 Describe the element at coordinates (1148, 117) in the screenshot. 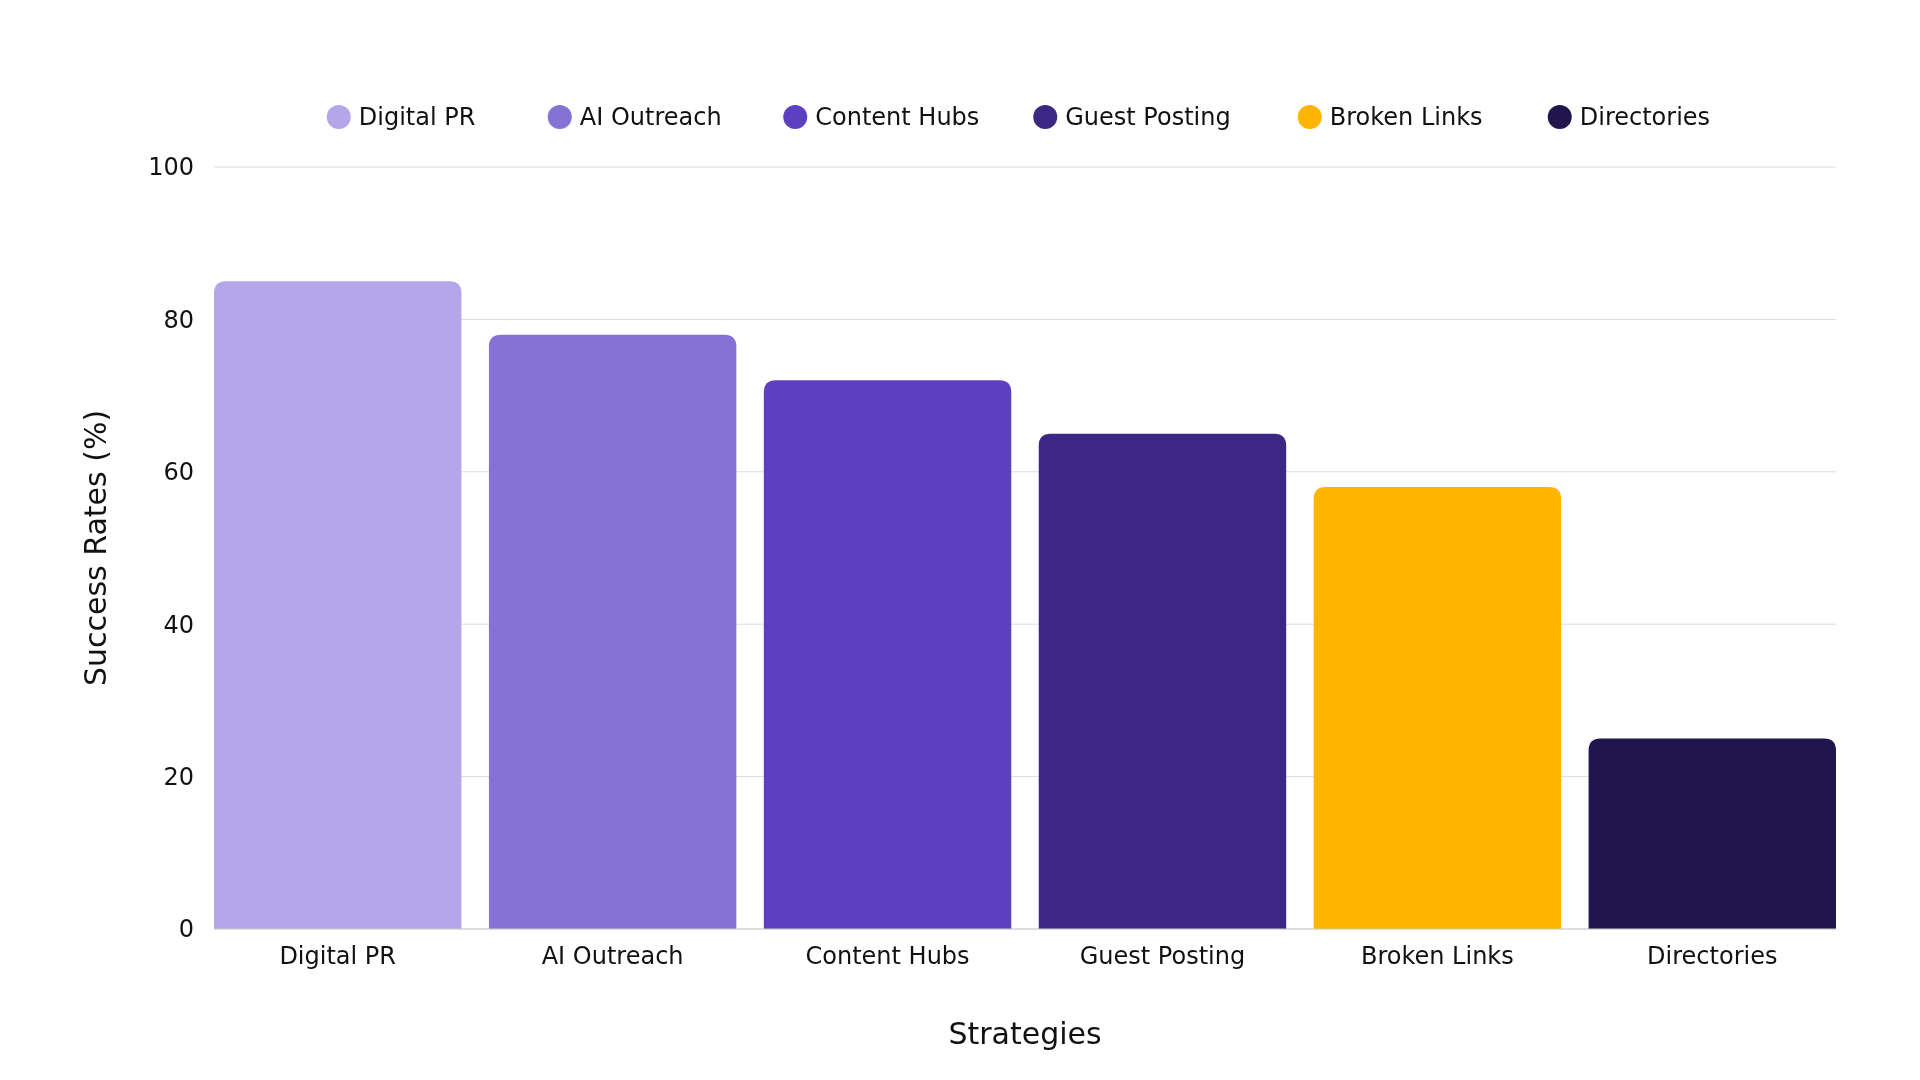

I see `legend-label: Guest Posting` at that location.